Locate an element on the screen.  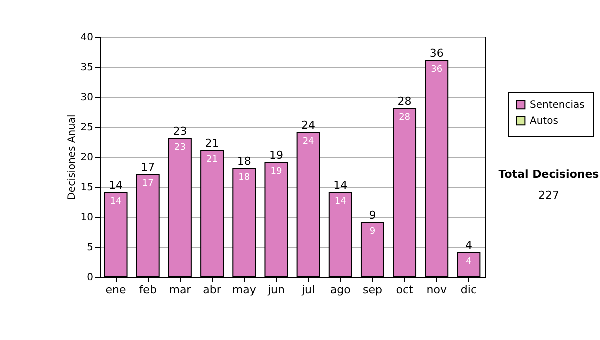
text: Total Decisiones is located at coordinates (549, 174).